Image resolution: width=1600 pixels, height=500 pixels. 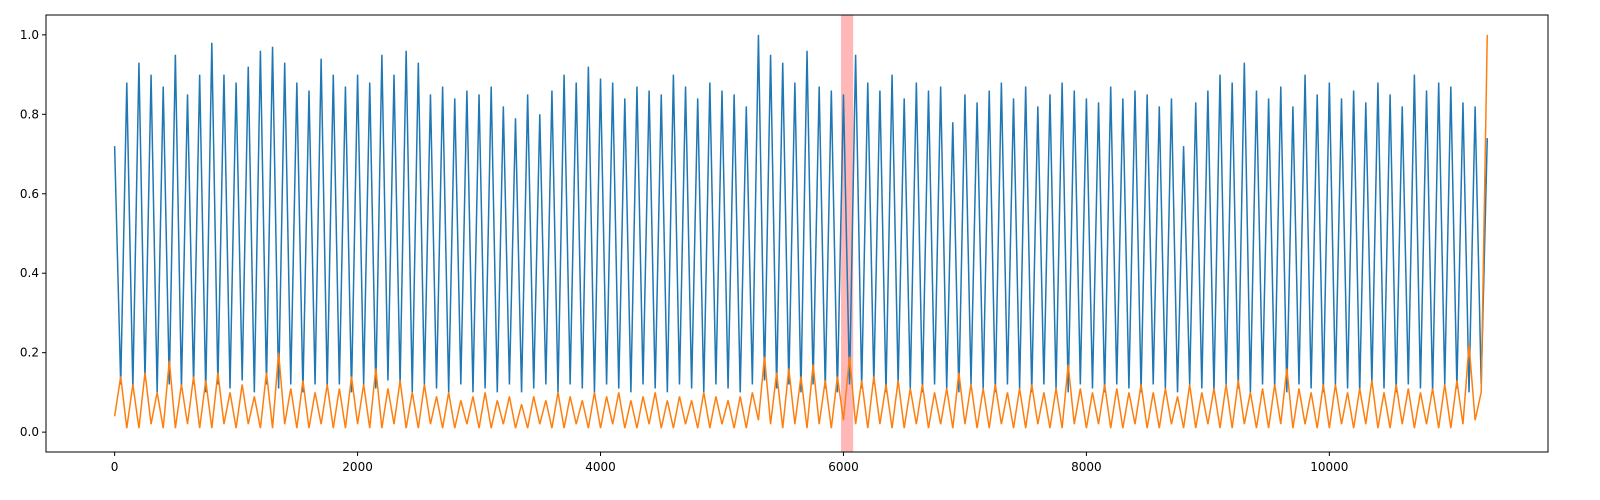 I want to click on y-tick-label: 0.8, so click(x=29, y=114).